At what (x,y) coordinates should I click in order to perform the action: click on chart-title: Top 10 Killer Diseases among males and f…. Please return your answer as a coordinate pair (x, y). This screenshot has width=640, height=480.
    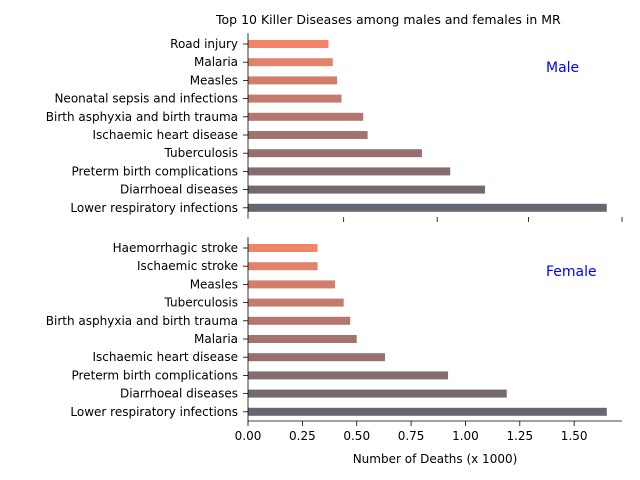
    Looking at the image, I should click on (388, 19).